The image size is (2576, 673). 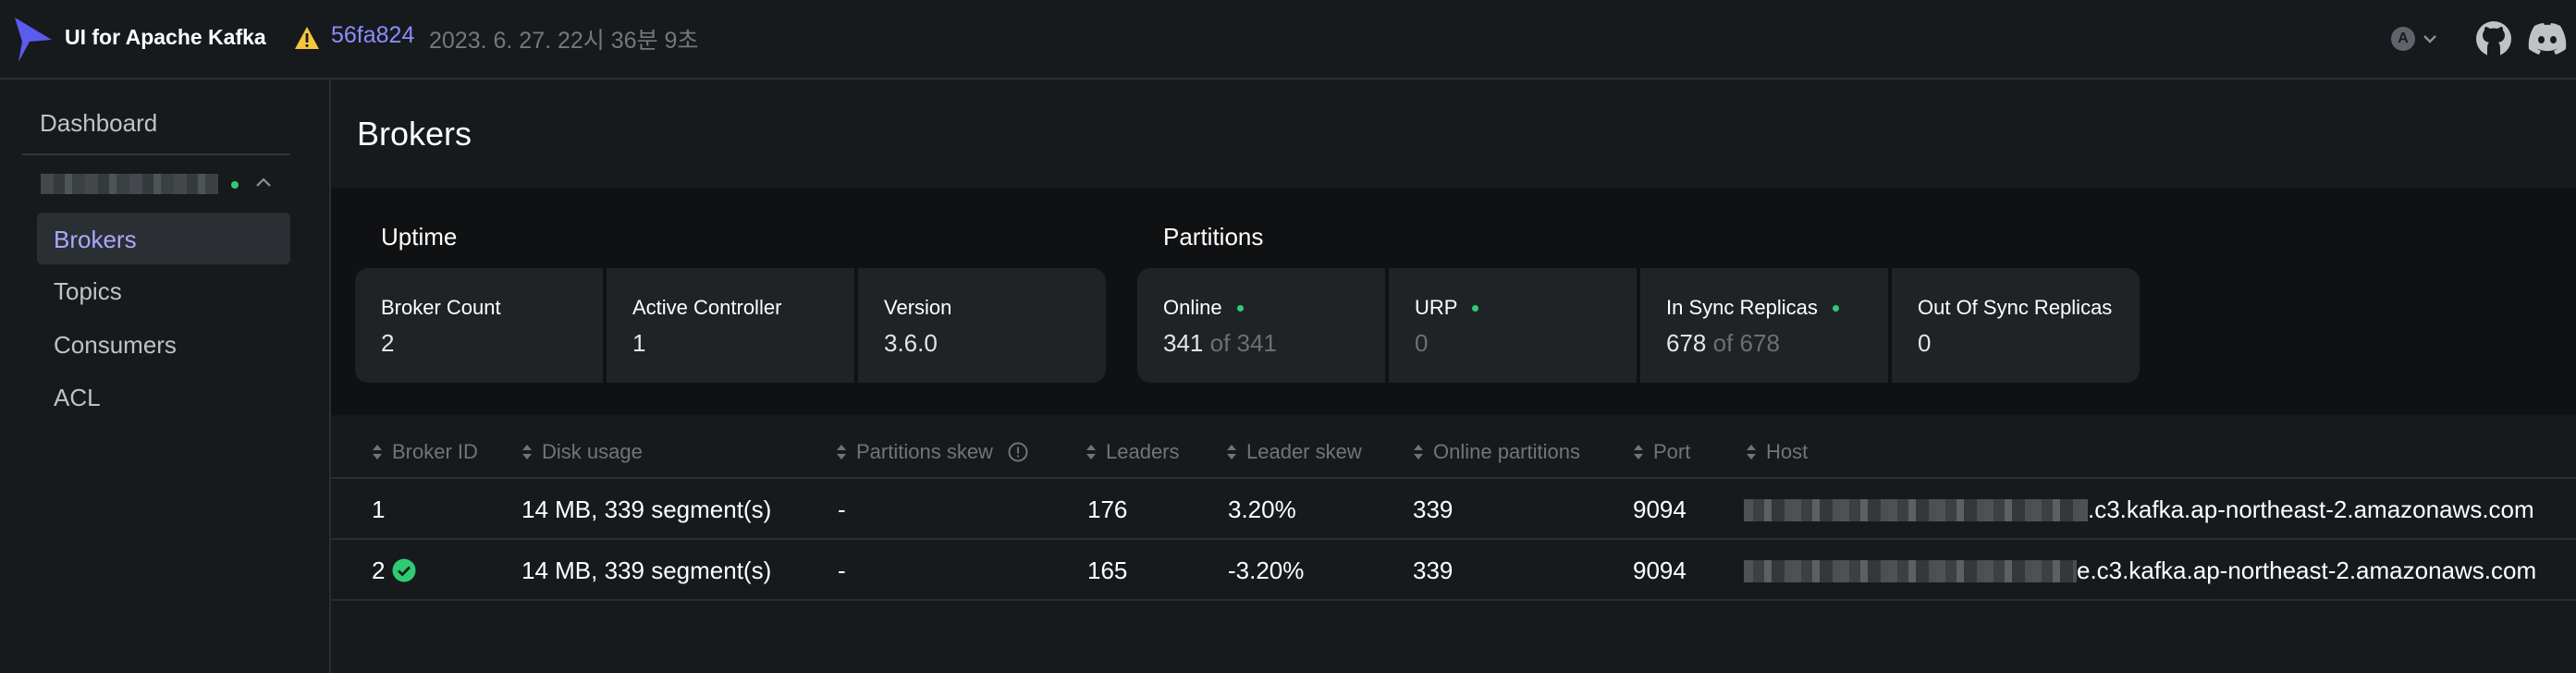 I want to click on card-label-row: Online, so click(x=1274, y=308).